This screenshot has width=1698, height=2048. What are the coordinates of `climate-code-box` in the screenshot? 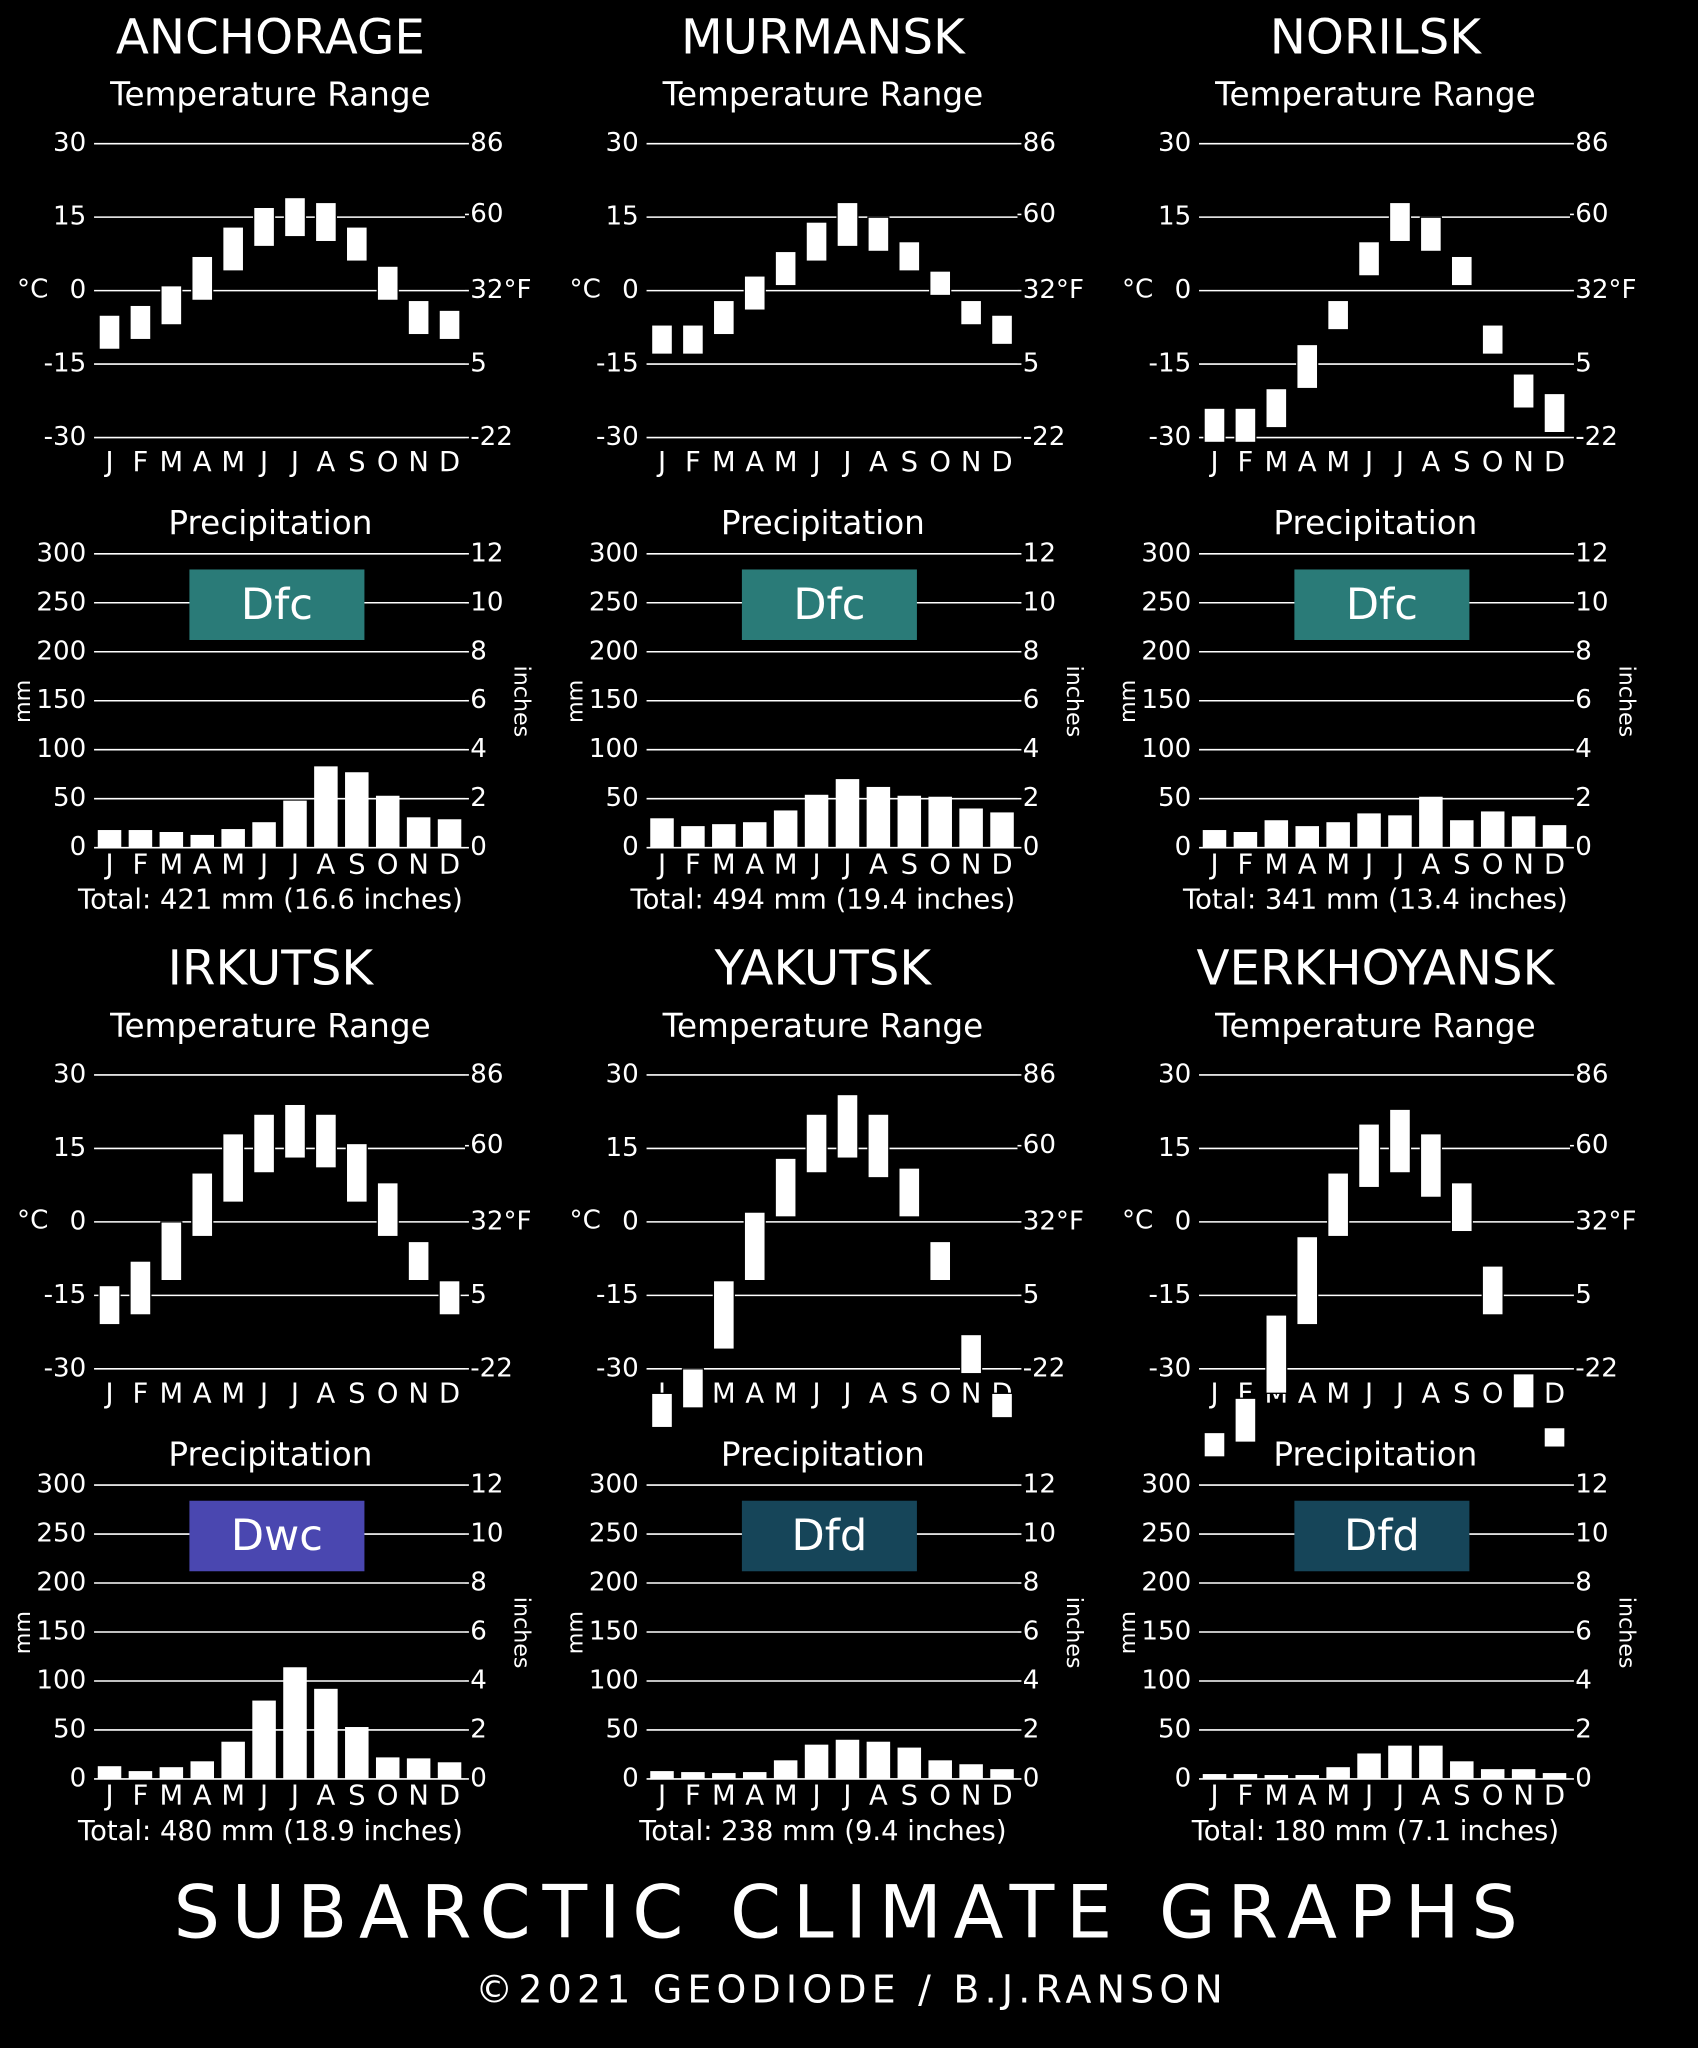 It's located at (829, 604).